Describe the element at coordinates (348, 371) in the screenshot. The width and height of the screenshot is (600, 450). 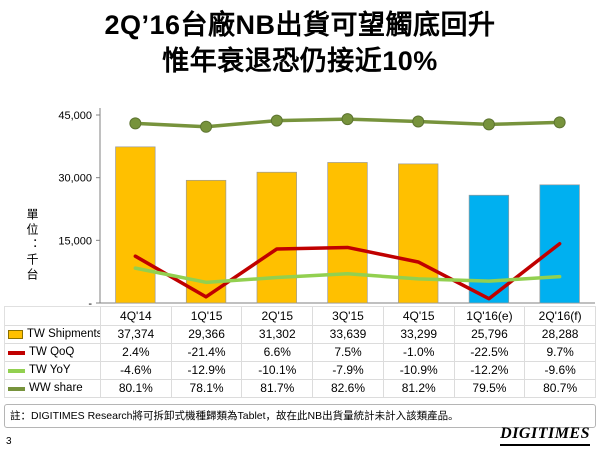
I see `table-value: -7.9%` at that location.